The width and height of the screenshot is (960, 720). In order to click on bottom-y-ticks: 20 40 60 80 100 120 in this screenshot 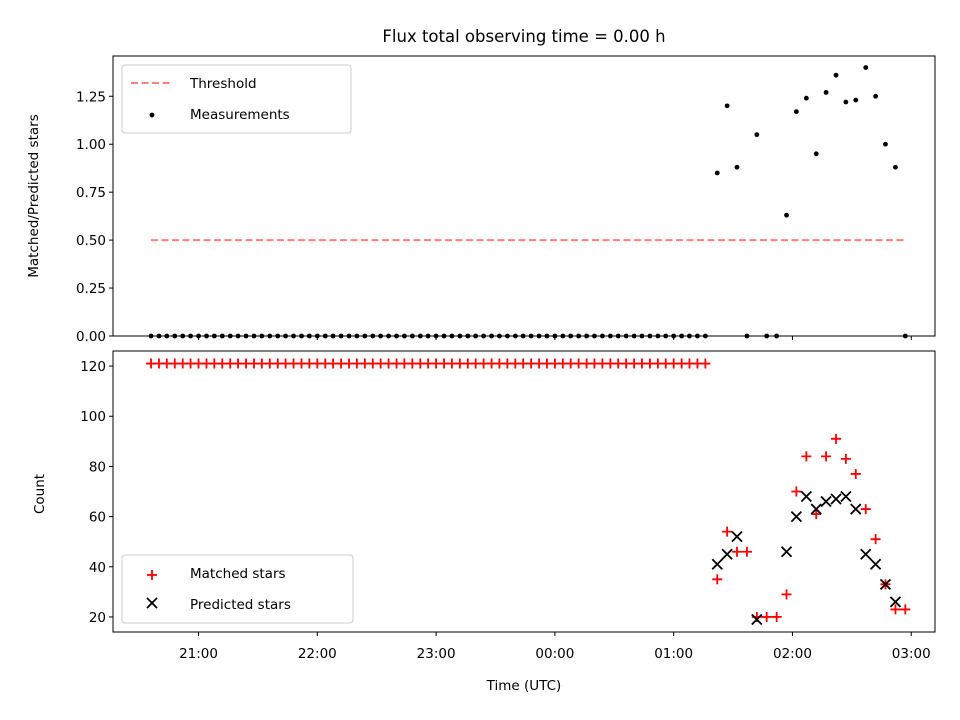, I will do `click(96, 492)`.